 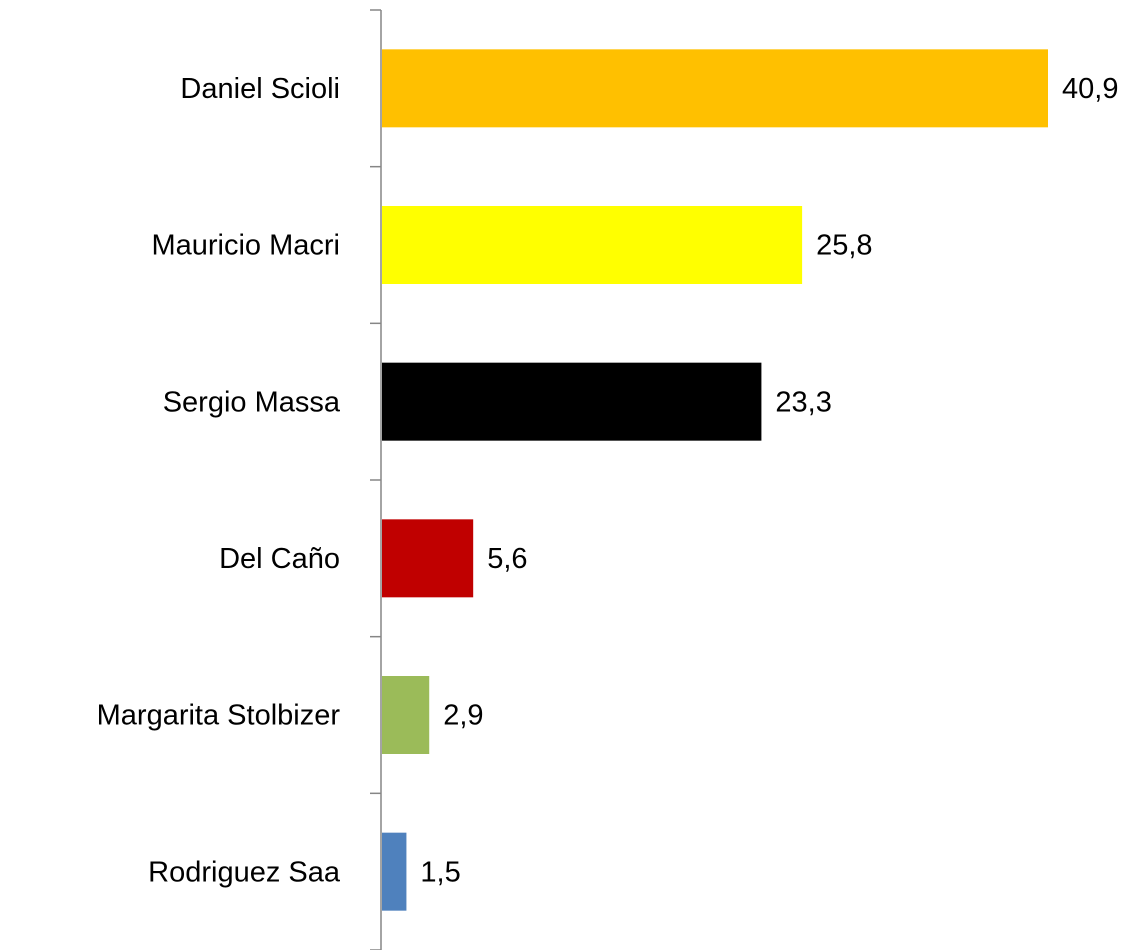 I want to click on value-label: 5,6, so click(x=507, y=559).